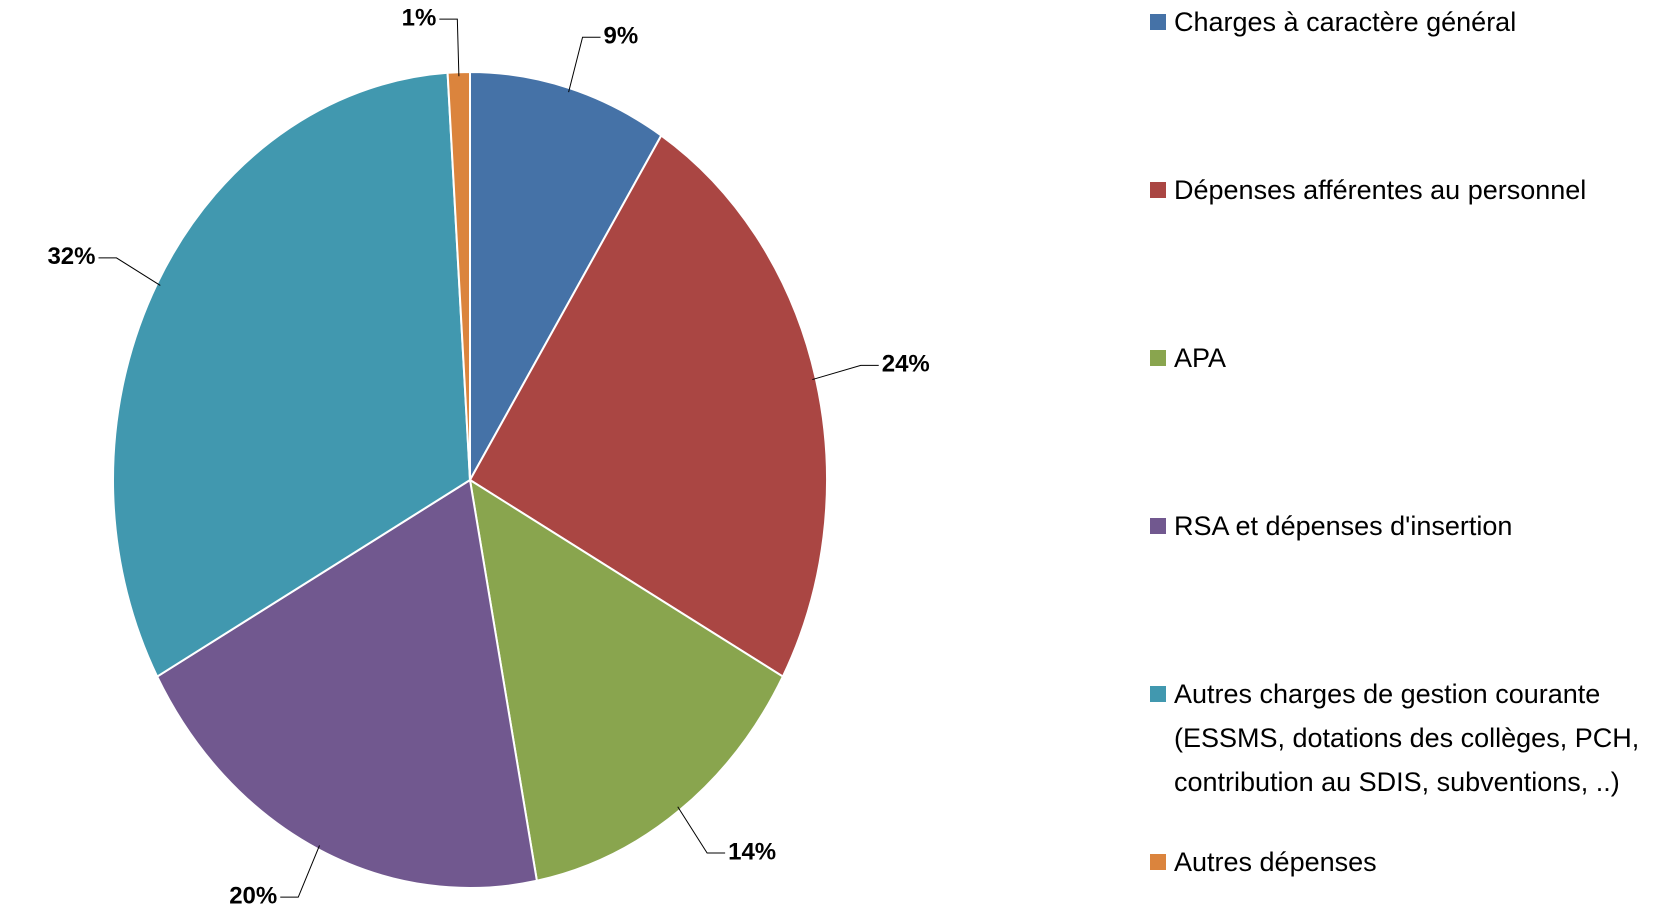 Image resolution: width=1653 pixels, height=905 pixels. What do you see at coordinates (1345, 22) in the screenshot?
I see `legend-label: Charges à caractère général` at bounding box center [1345, 22].